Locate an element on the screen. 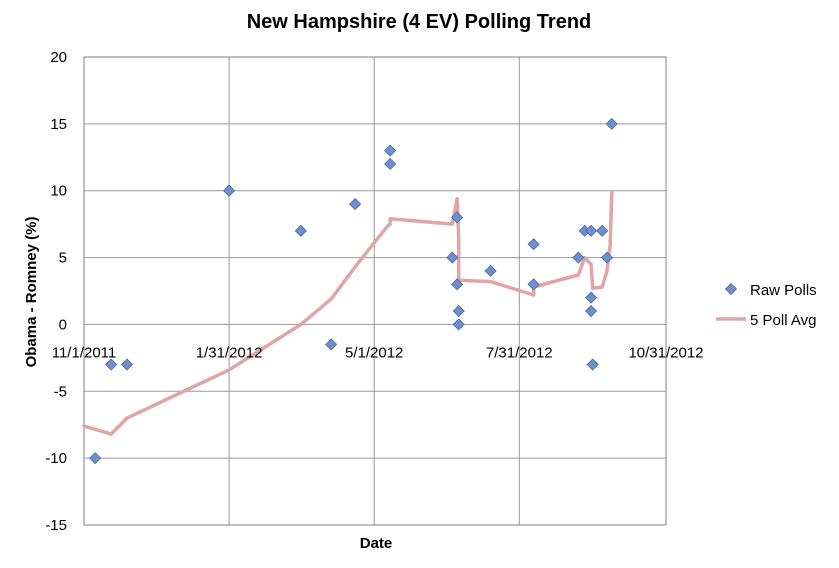 The height and width of the screenshot is (568, 839). x-tick-label: 1/31/2012 is located at coordinates (229, 352).